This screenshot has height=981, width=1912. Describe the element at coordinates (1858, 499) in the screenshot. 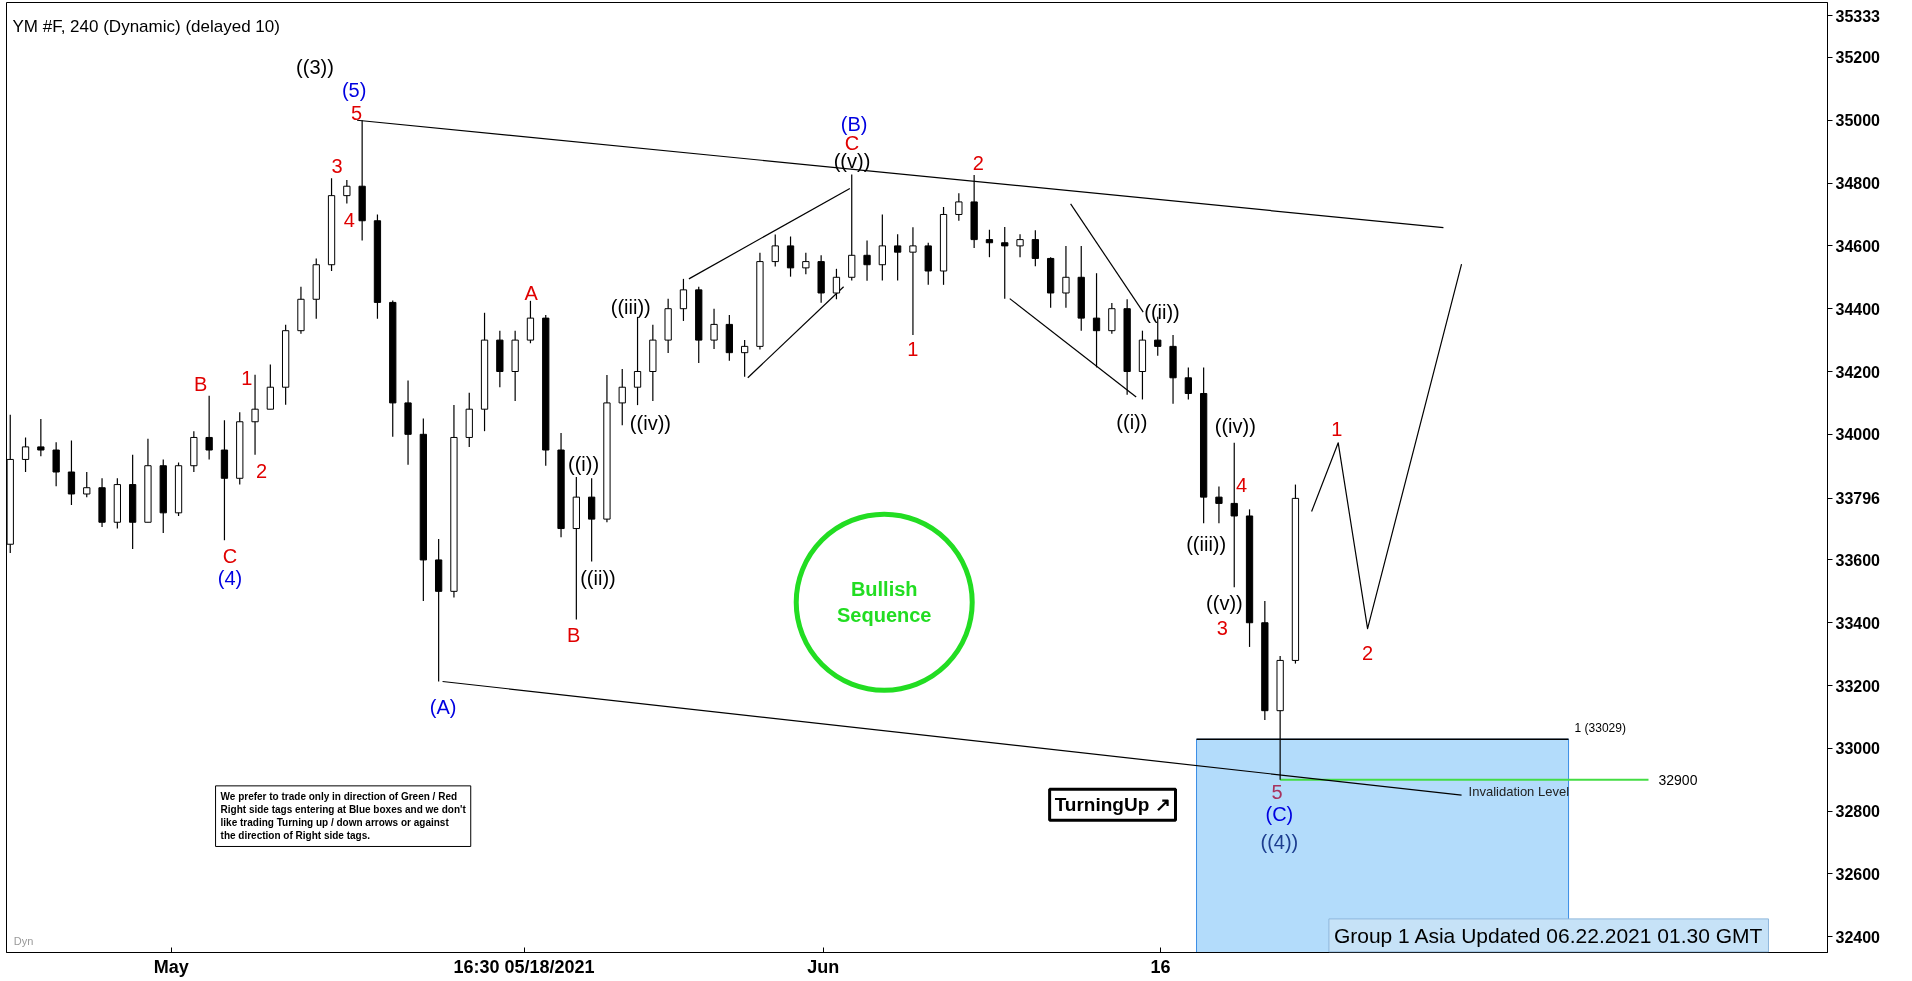

I see `y-tick-label: 33796` at that location.